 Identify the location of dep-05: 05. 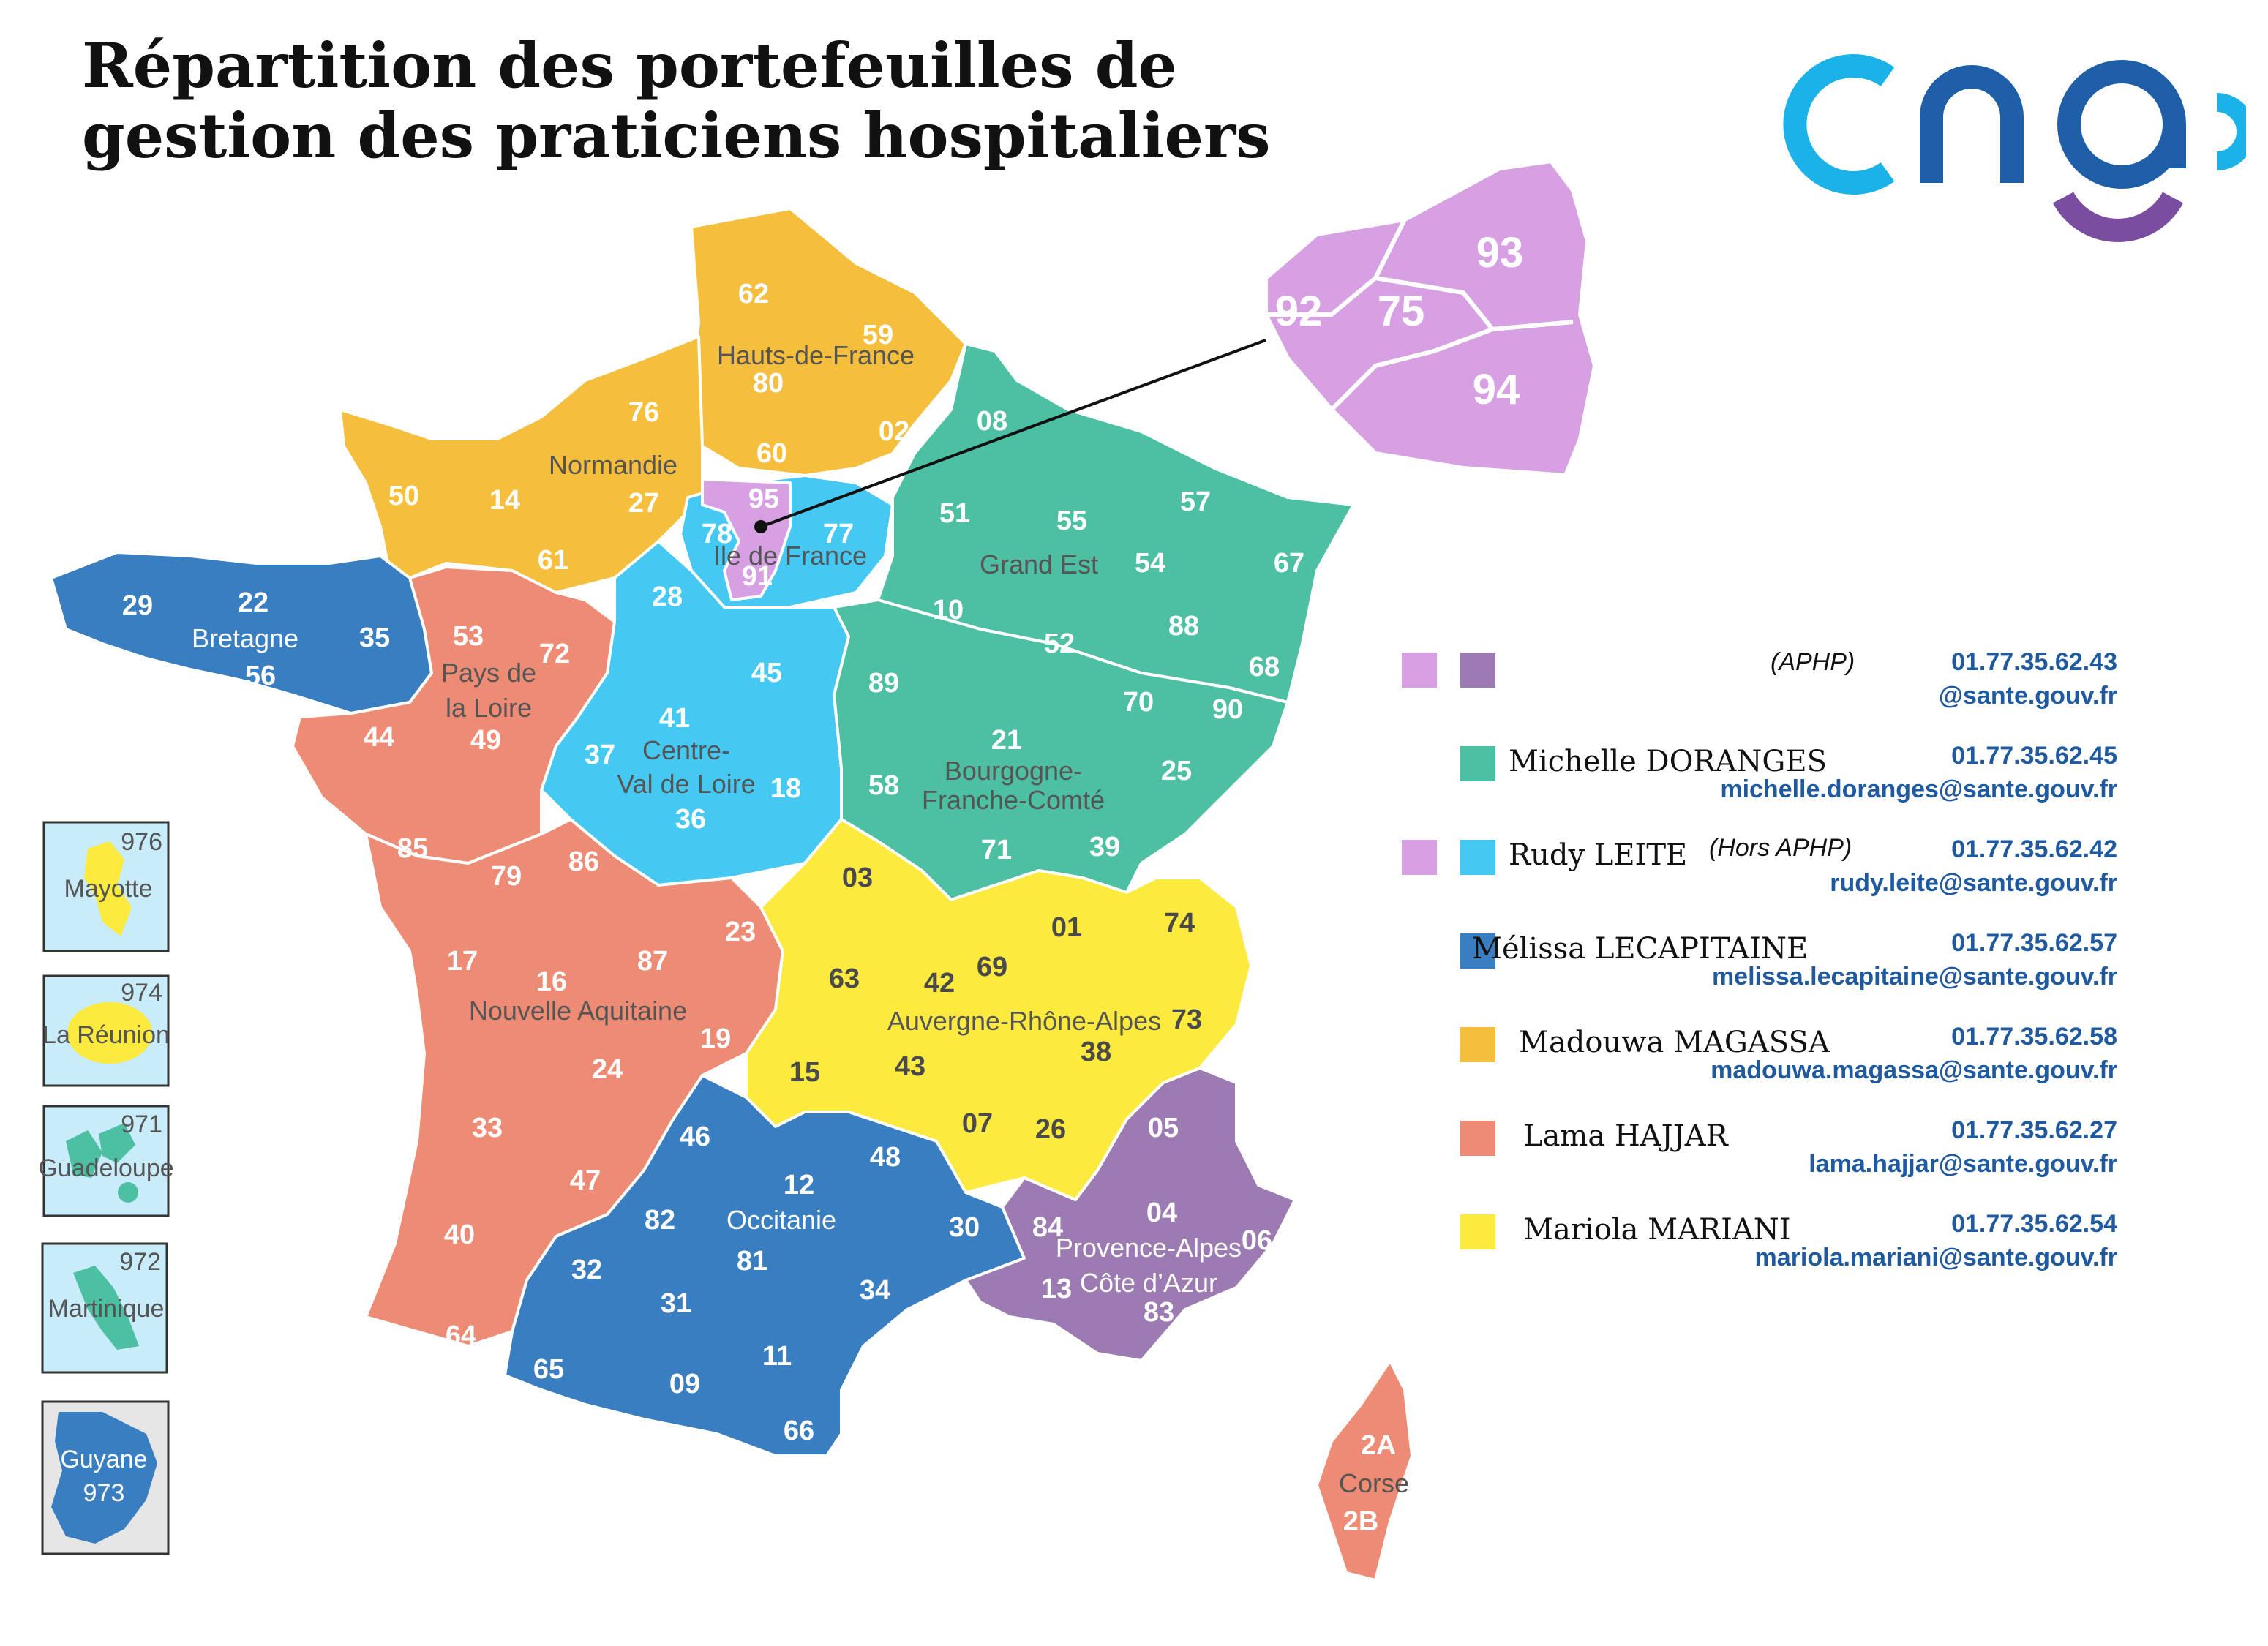
(1163, 1128).